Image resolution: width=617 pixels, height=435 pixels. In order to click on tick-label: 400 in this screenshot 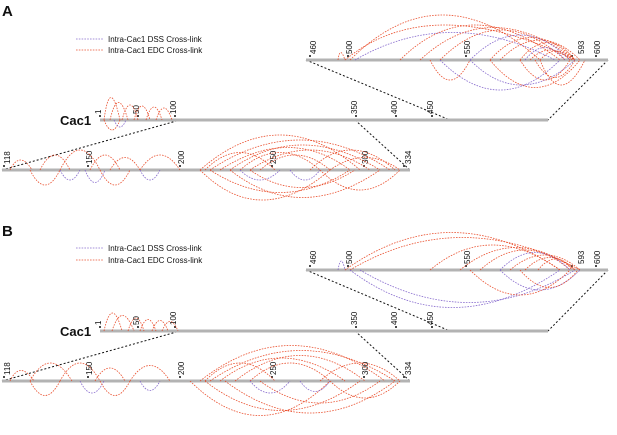, I will do `click(394, 107)`.